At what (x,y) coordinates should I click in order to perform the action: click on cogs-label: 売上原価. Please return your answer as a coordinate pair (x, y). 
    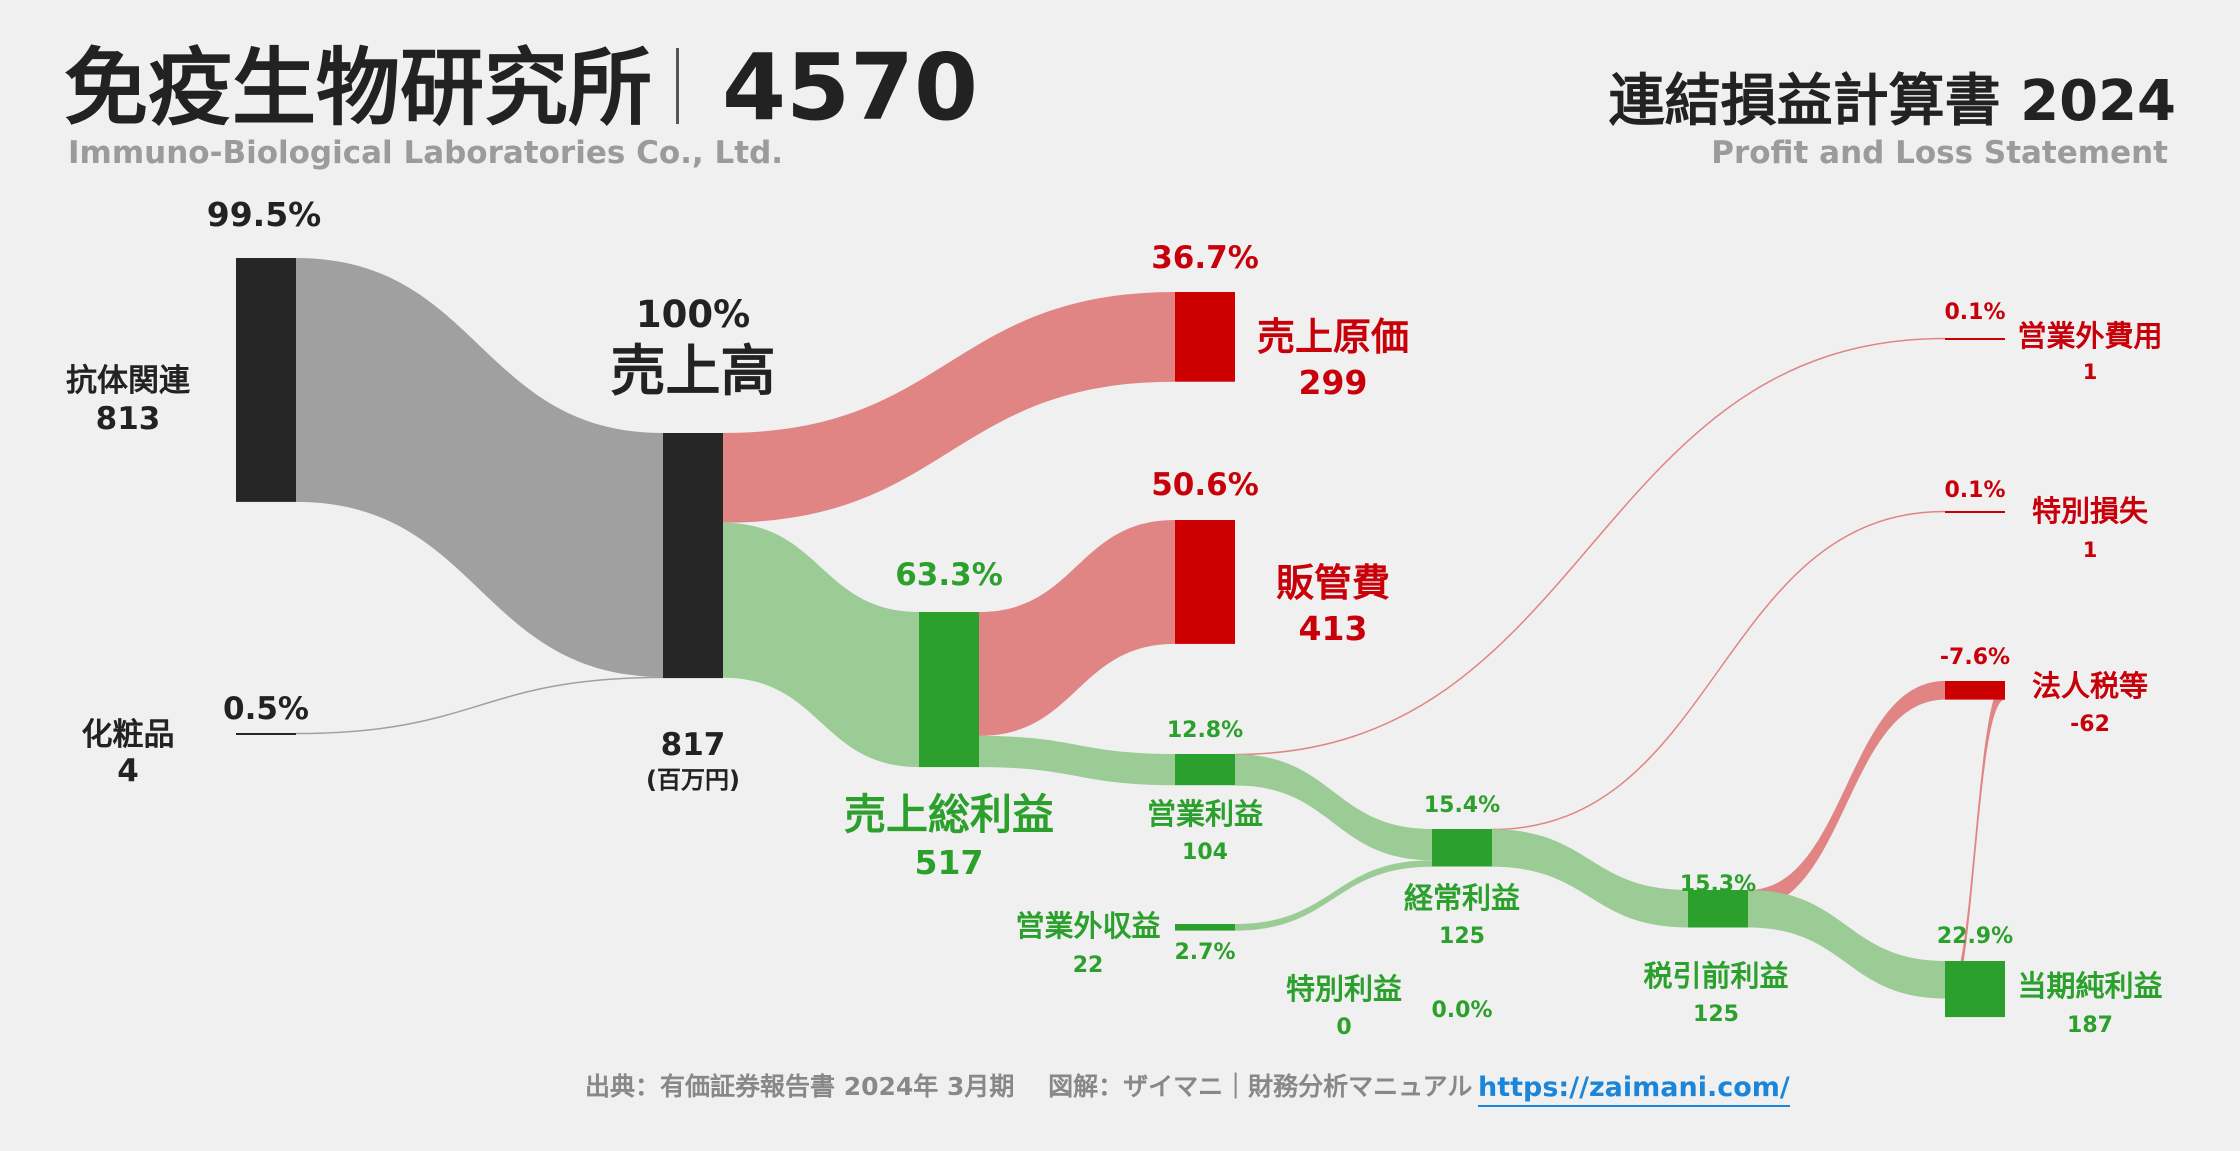
    Looking at the image, I should click on (1333, 337).